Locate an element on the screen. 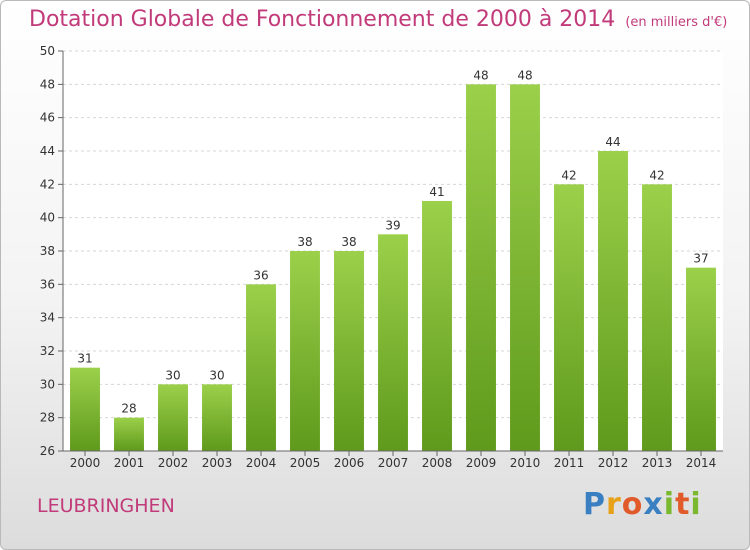 The height and width of the screenshot is (550, 750). x-tick-label: 2014 is located at coordinates (701, 463).